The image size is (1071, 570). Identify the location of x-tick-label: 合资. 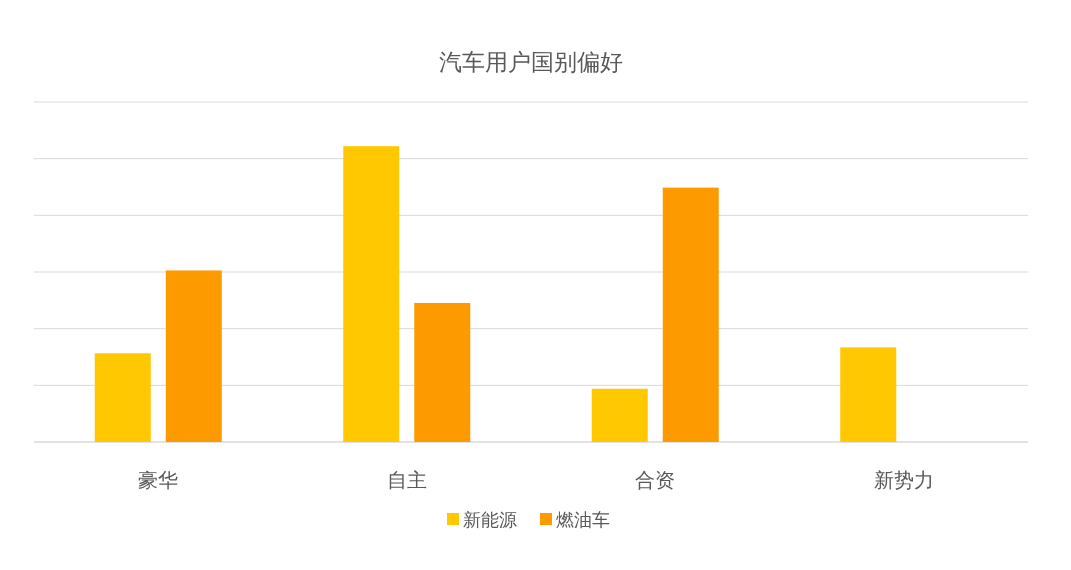
(655, 480).